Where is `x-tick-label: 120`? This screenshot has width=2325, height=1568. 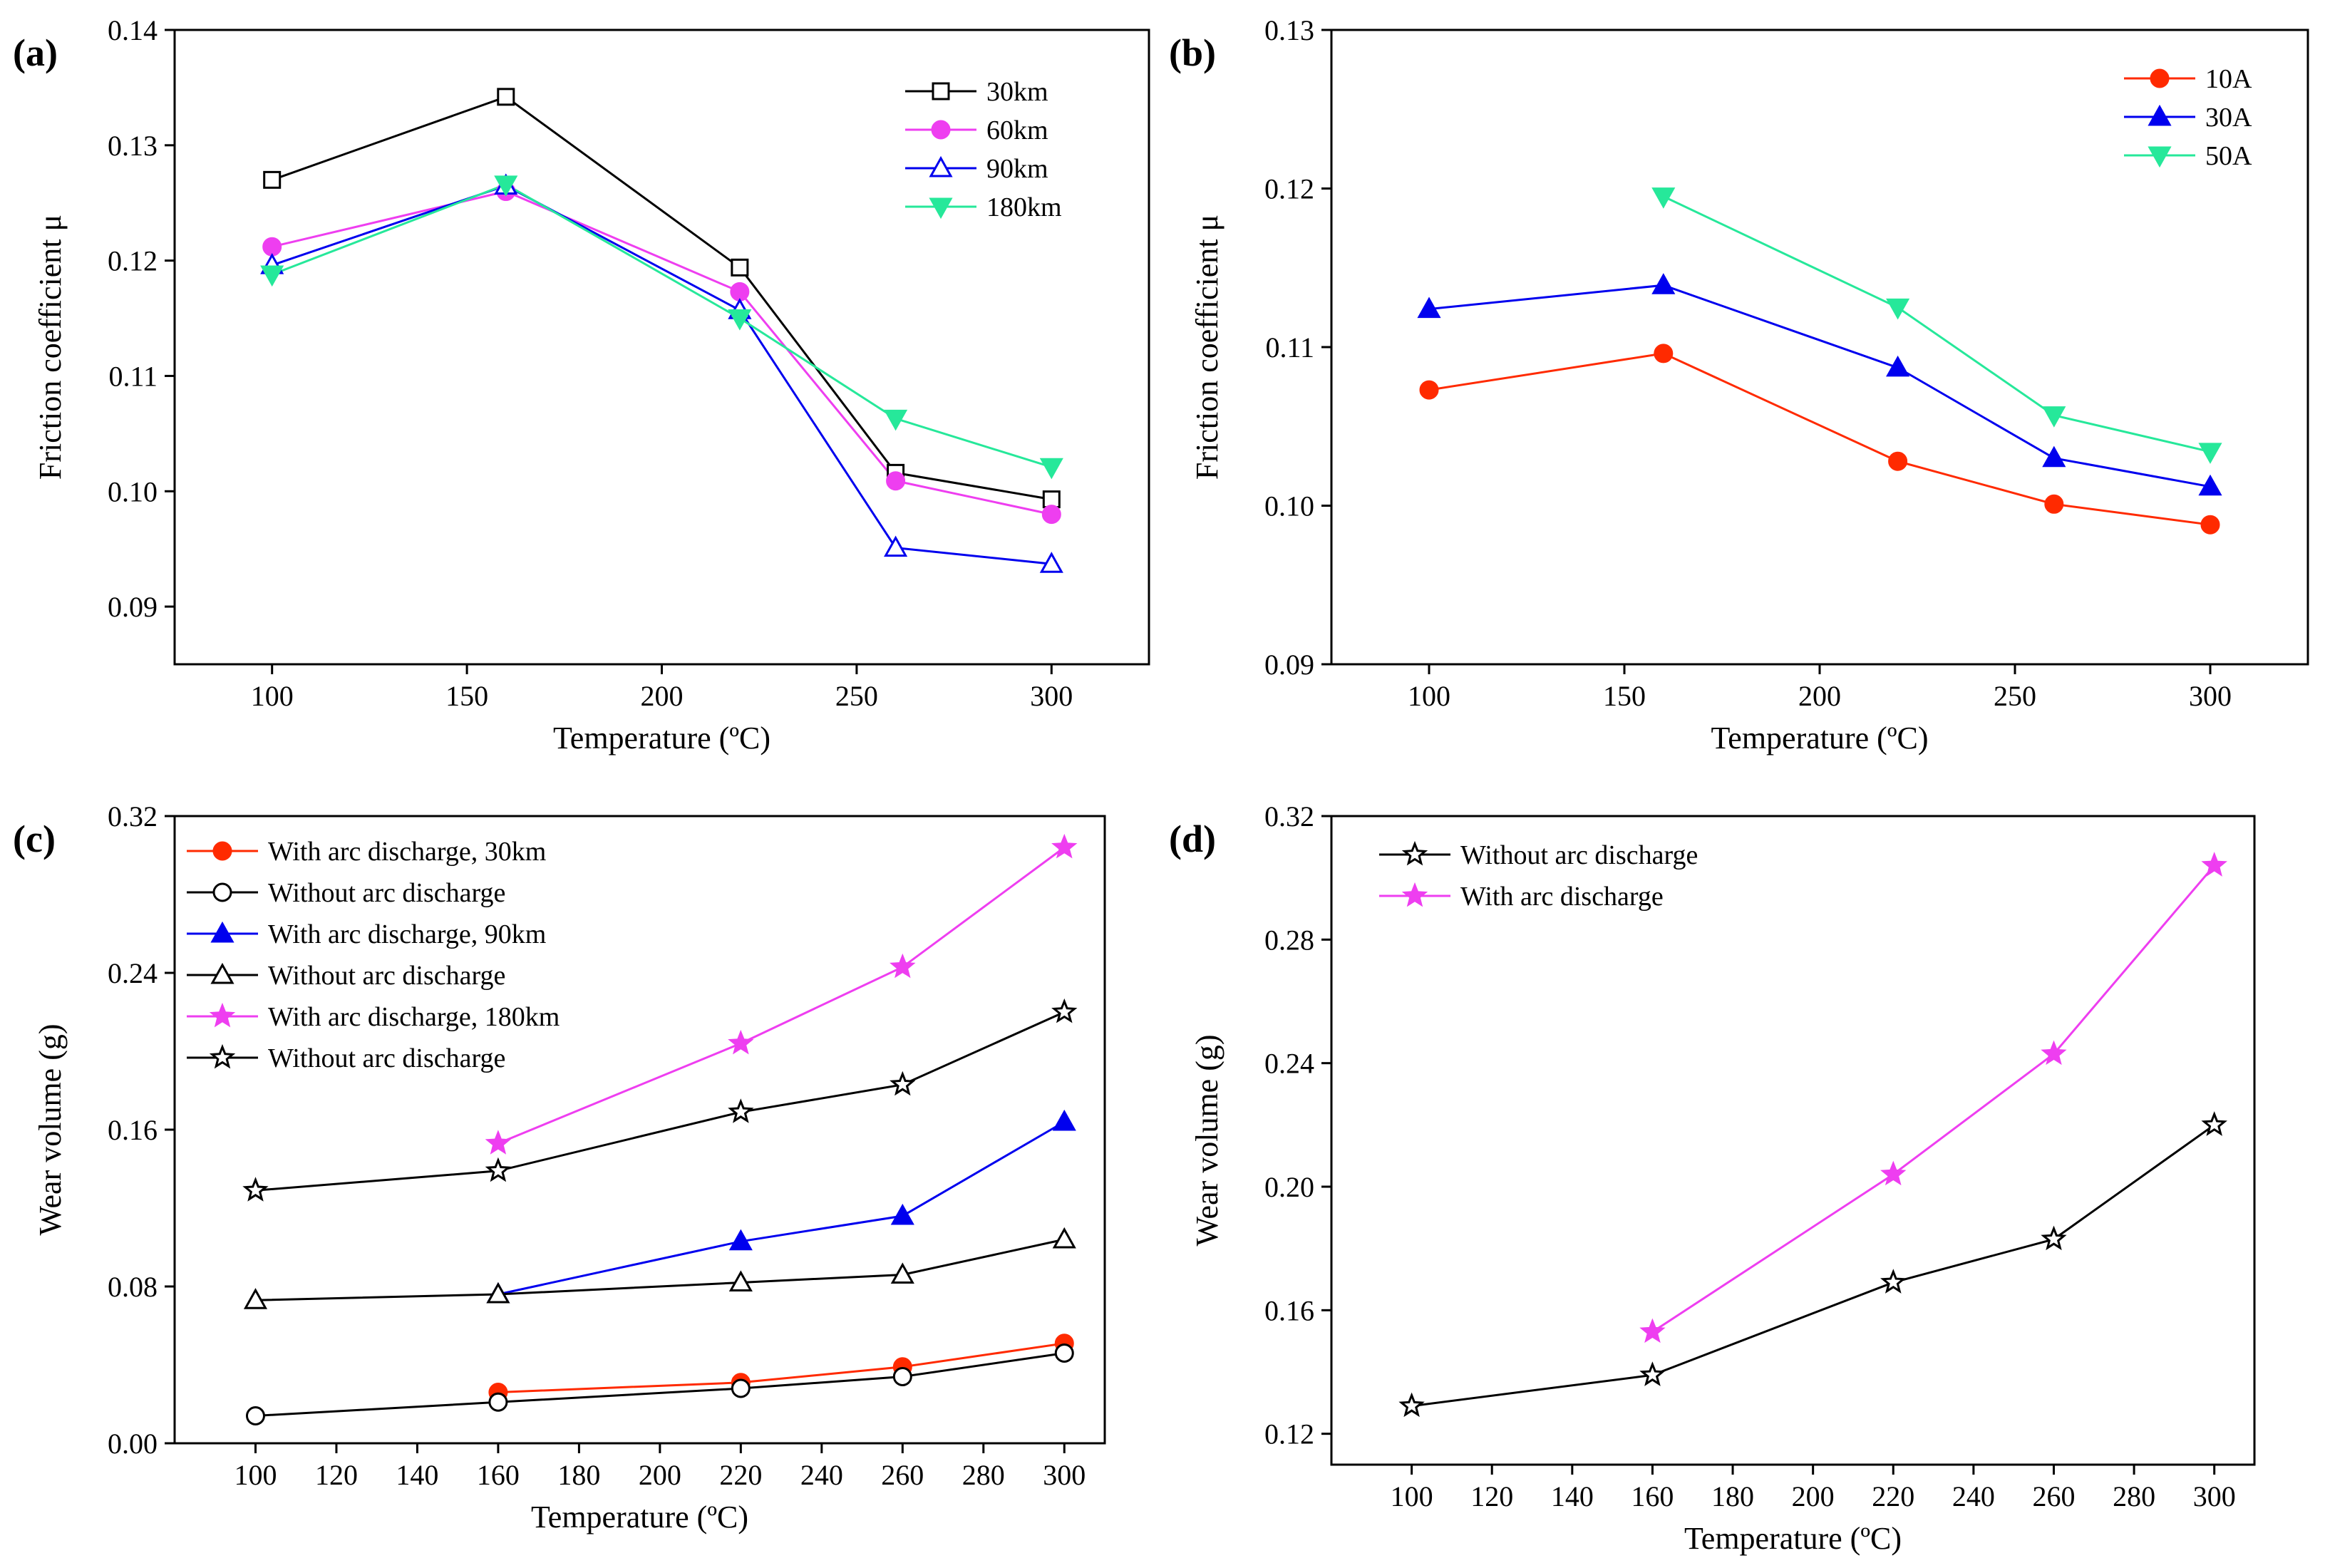
x-tick-label: 120 is located at coordinates (336, 1475).